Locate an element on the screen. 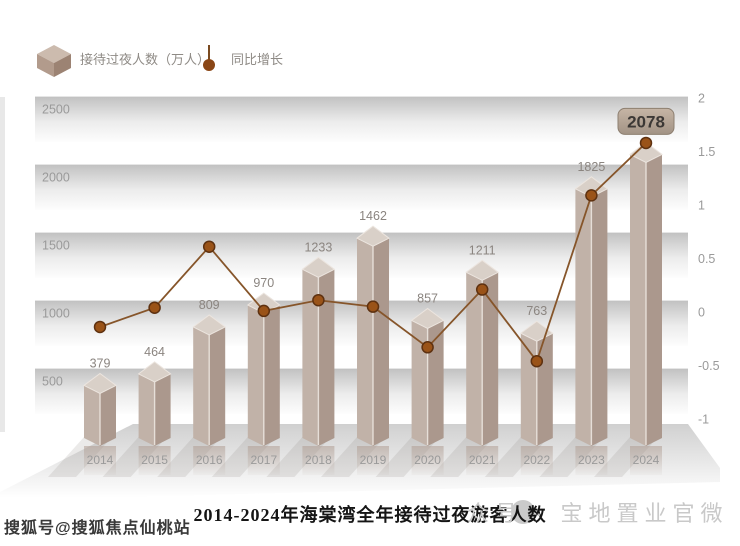 This screenshot has width=740, height=546. growth-dot-2024 is located at coordinates (646, 143).